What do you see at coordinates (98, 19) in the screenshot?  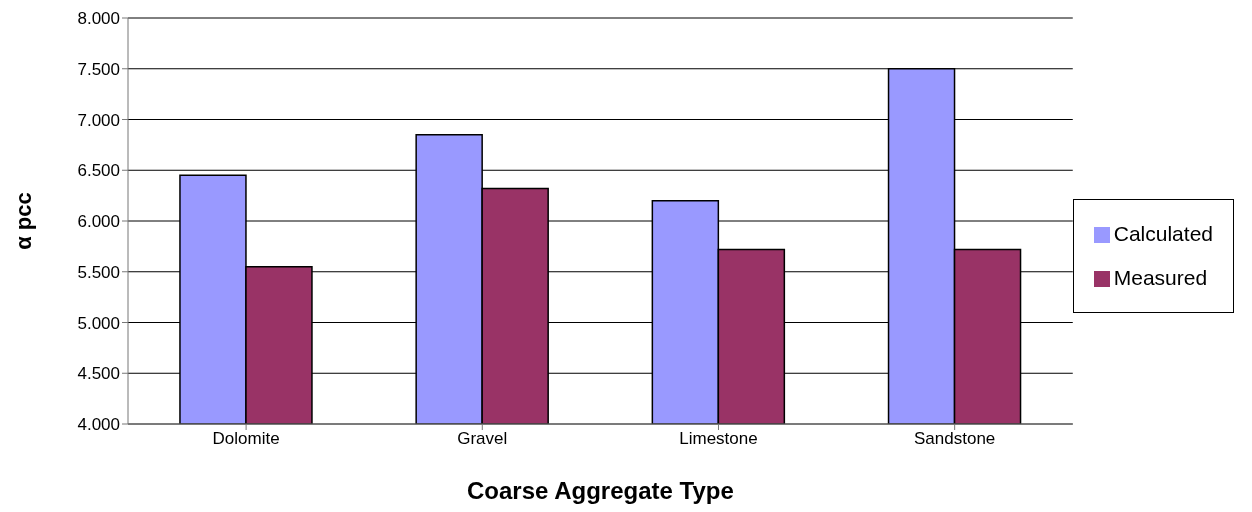 I see `y-tick-label: 8.000` at bounding box center [98, 19].